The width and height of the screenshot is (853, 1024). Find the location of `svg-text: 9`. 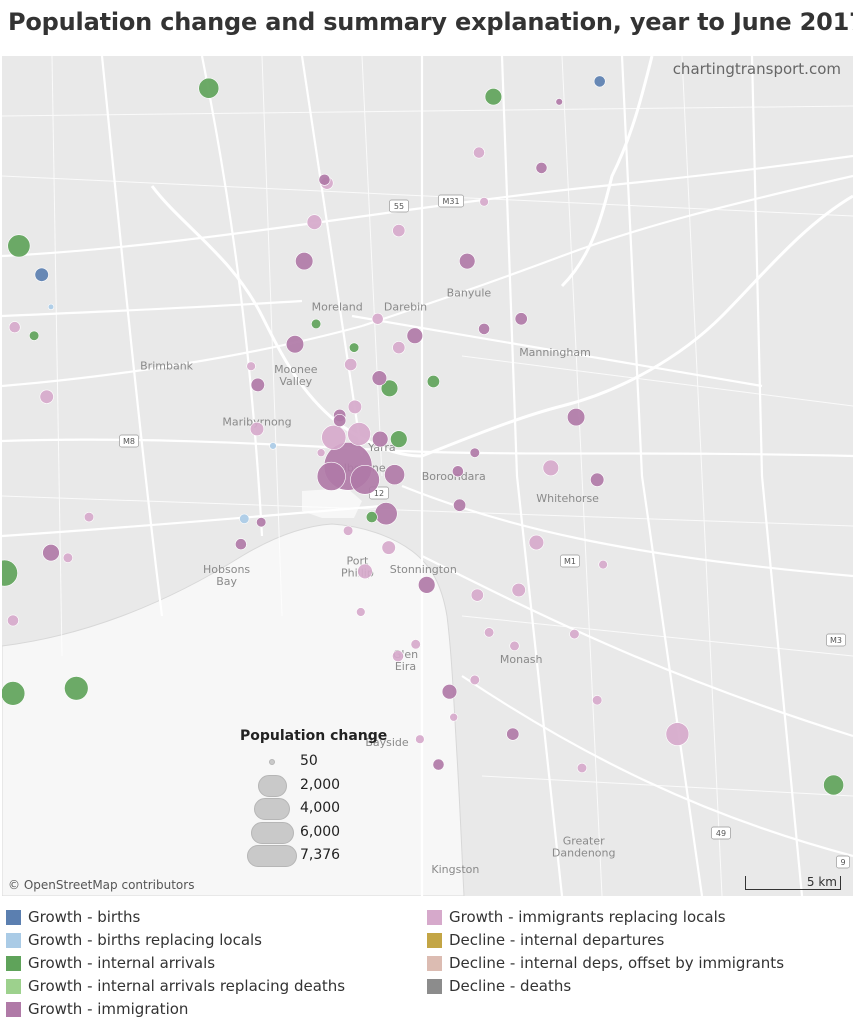

svg-text: 9 is located at coordinates (842, 862).